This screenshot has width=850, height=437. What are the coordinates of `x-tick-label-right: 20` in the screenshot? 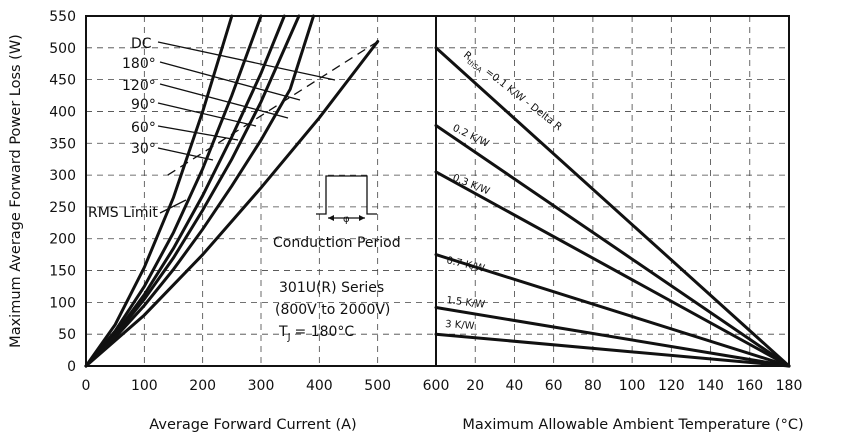 It's located at (475, 386).